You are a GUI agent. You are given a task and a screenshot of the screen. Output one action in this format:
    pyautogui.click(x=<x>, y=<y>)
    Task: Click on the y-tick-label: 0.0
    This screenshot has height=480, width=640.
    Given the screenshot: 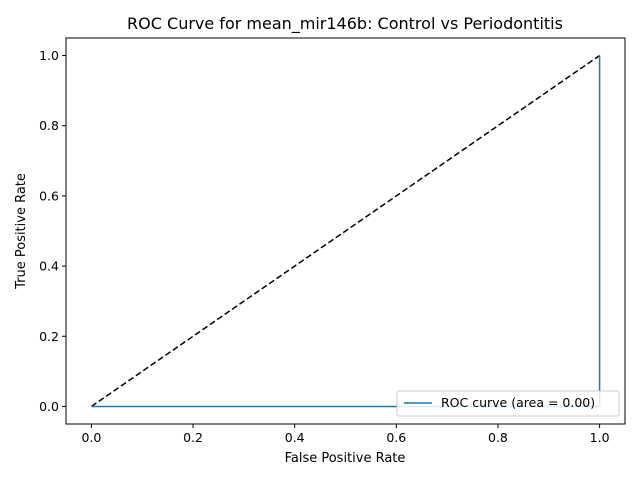 What is the action you would take?
    pyautogui.click(x=49, y=406)
    